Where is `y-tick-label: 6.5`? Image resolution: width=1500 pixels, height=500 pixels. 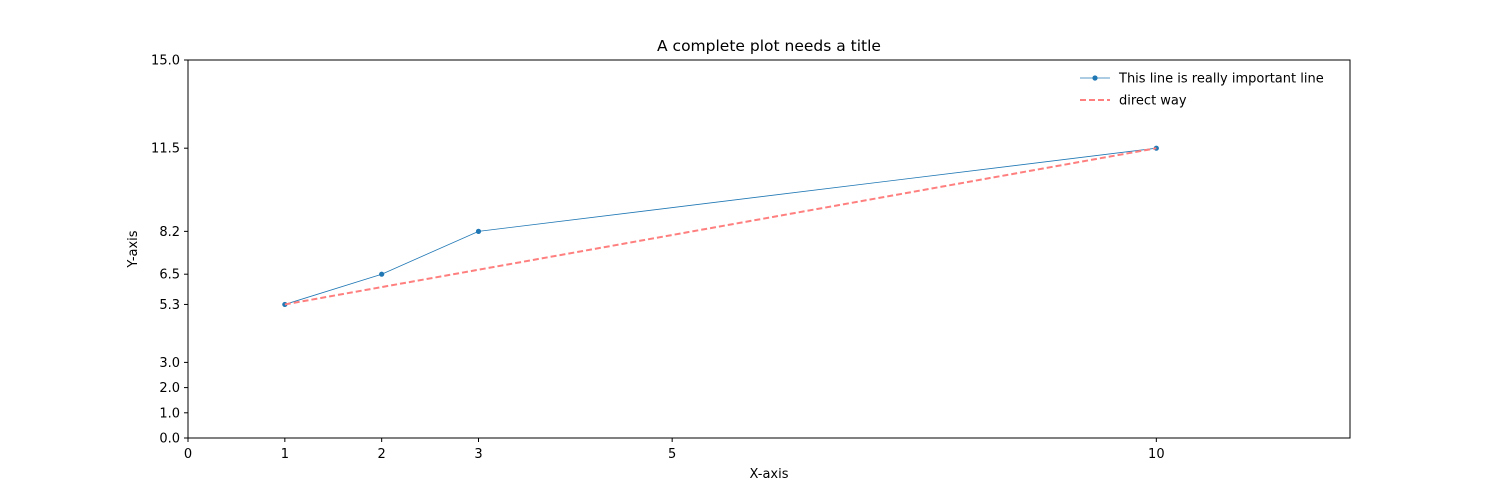
y-tick-label: 6.5 is located at coordinates (169, 275).